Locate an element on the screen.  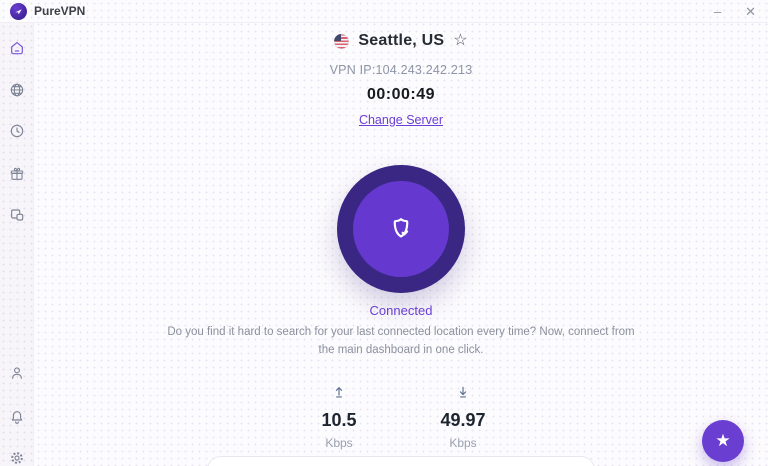
sidebar-item-notifications is located at coordinates (17, 417).